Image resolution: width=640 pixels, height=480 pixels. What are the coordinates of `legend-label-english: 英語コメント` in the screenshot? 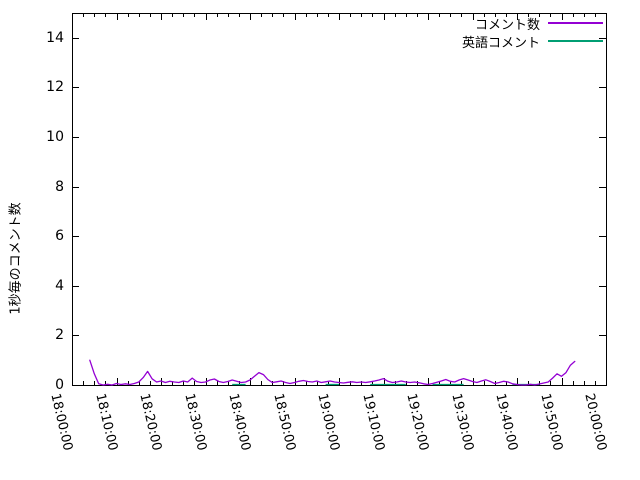 It's located at (500, 43).